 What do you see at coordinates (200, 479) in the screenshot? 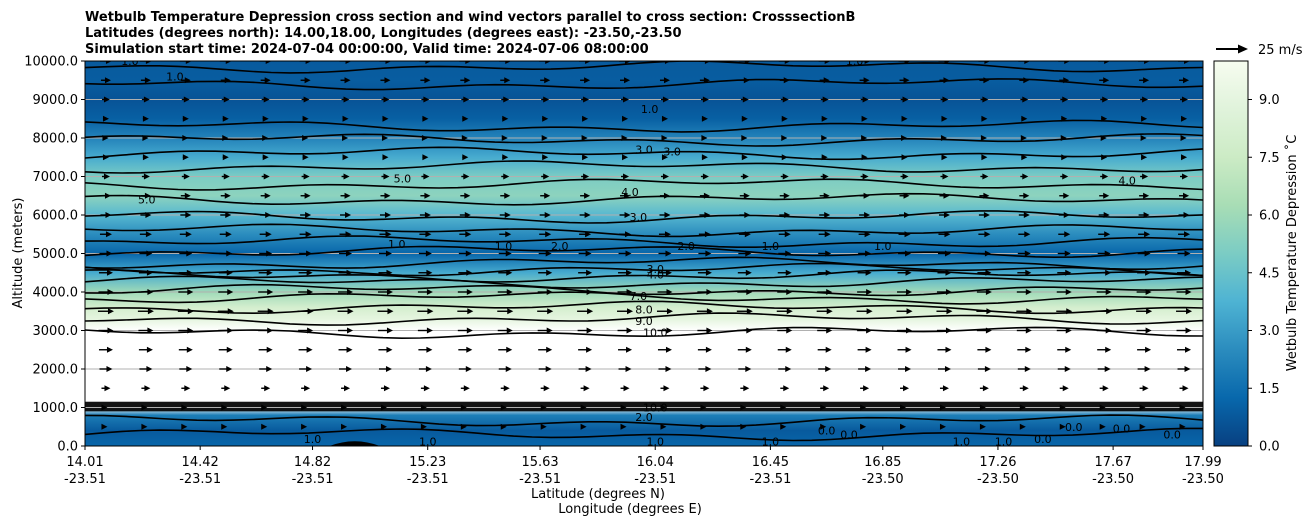
I see `x-tick-lon-1: -23.51` at bounding box center [200, 479].